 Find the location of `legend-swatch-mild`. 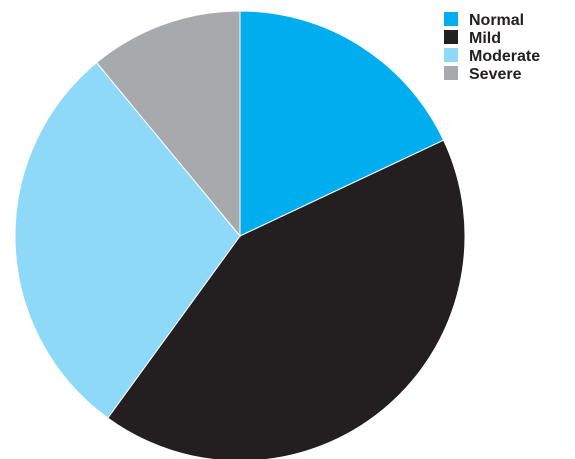

legend-swatch-mild is located at coordinates (451, 37).